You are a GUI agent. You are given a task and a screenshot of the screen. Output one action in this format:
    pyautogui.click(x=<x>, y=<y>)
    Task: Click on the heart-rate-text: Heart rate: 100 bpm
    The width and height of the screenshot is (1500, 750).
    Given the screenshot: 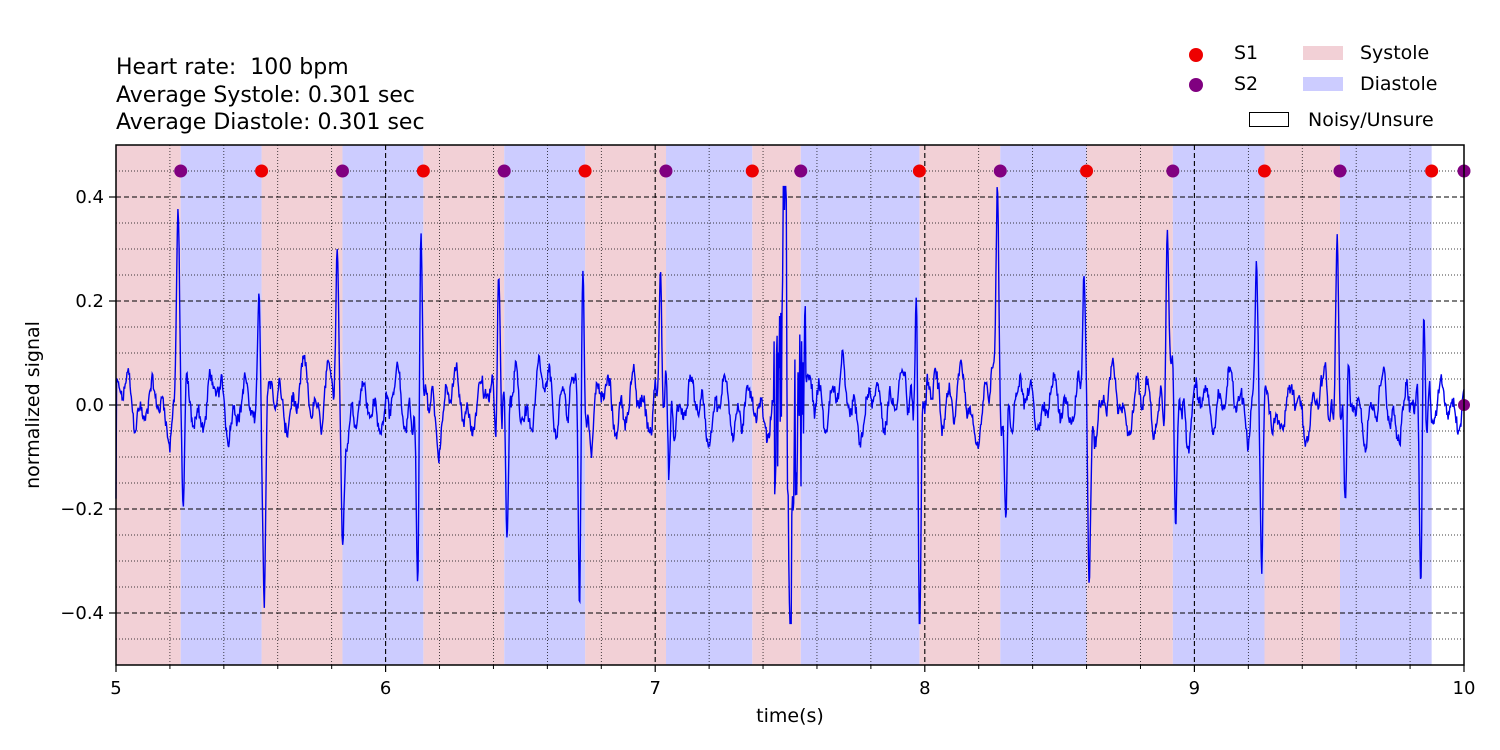 What is the action you would take?
    pyautogui.click(x=232, y=67)
    